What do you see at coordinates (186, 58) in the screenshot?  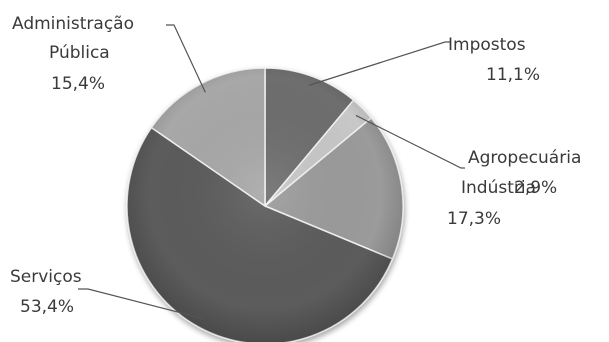 I see `leader-line-administracao-publica` at bounding box center [186, 58].